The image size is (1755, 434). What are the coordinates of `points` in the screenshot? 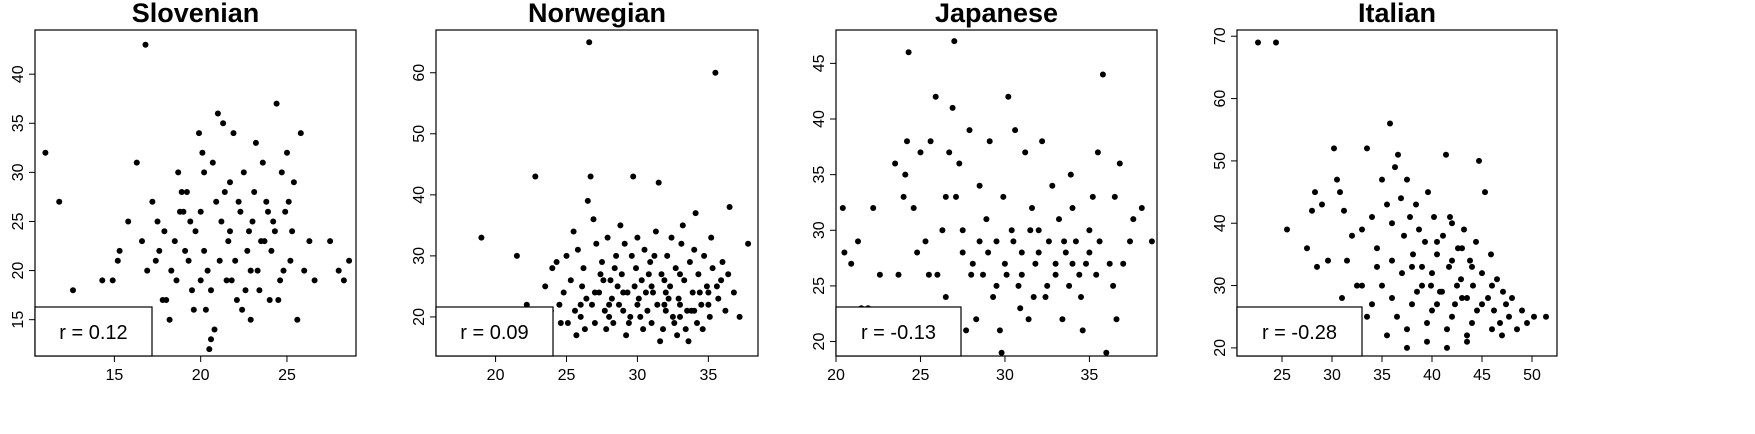 It's located at (997, 197).